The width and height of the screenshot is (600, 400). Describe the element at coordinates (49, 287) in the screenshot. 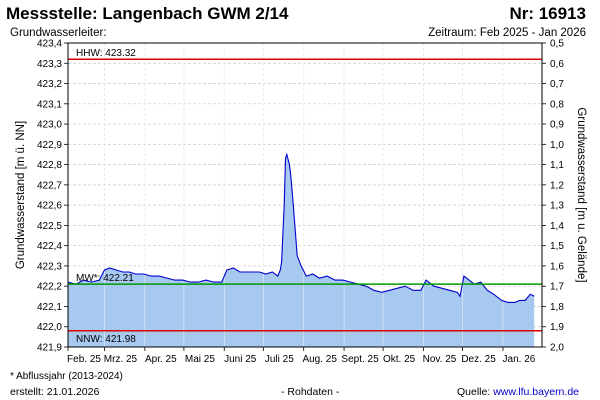

I see `y-tick-label-left: 422,2` at that location.